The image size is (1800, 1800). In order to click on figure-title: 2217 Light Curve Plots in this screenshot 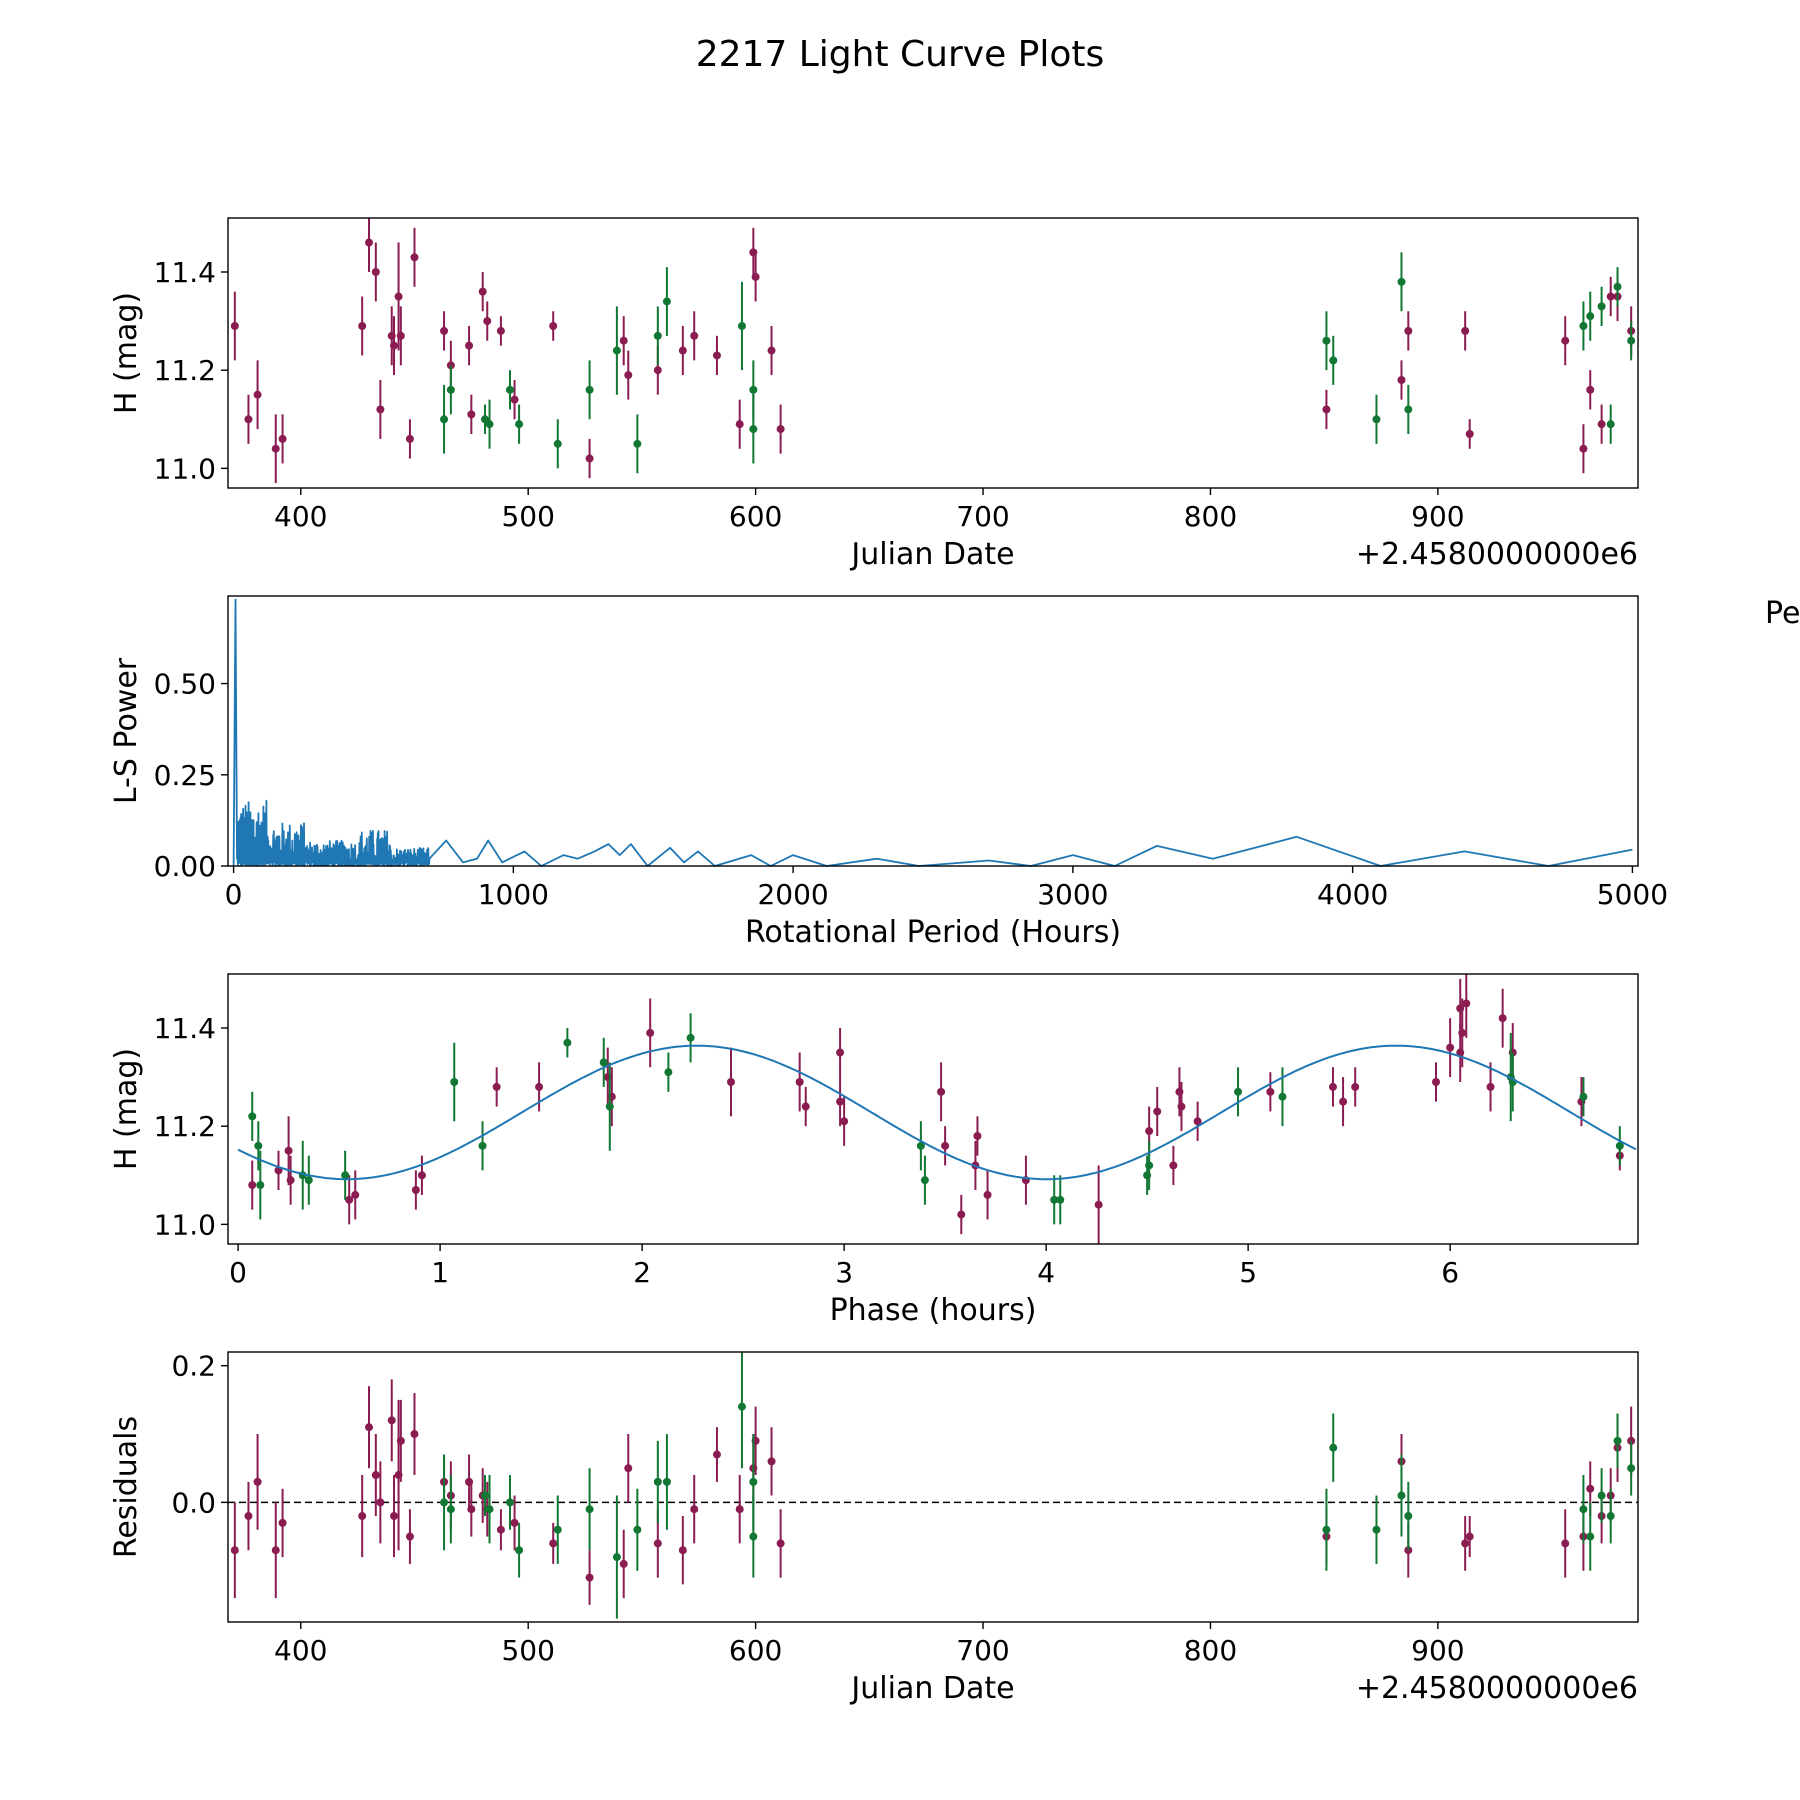, I will do `click(900, 54)`.